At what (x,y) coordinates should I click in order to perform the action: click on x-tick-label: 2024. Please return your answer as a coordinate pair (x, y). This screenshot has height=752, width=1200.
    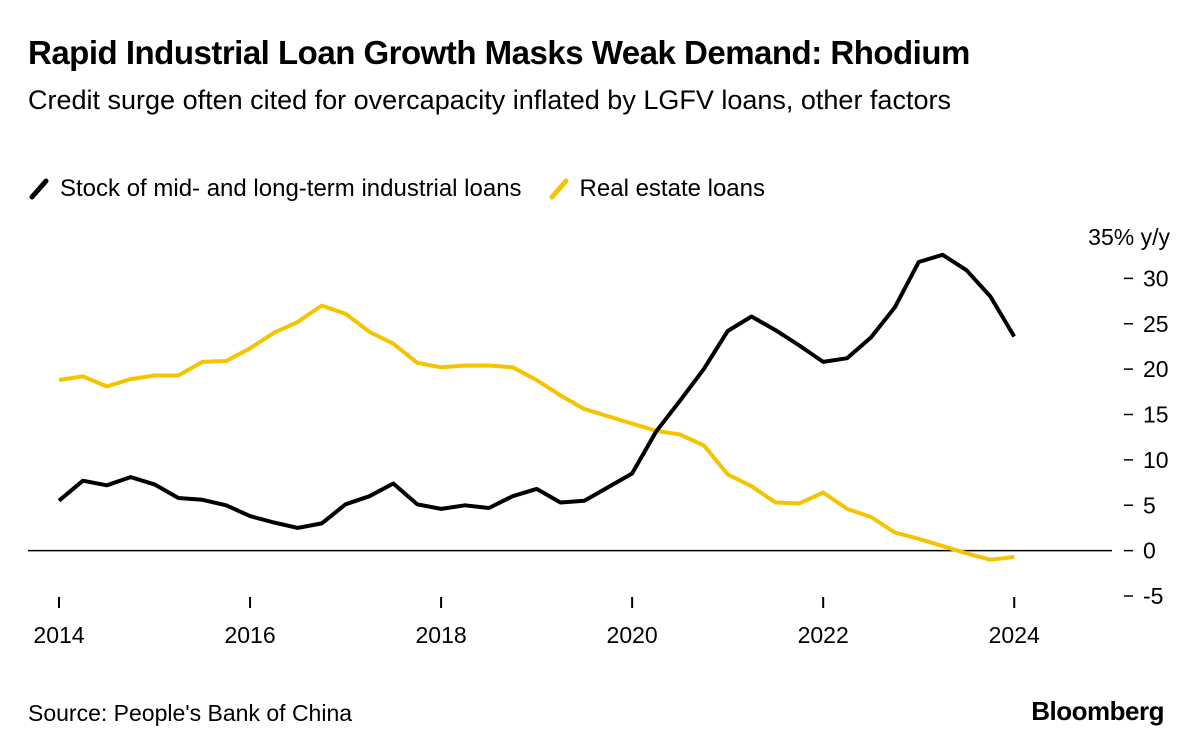
    Looking at the image, I should click on (1014, 635).